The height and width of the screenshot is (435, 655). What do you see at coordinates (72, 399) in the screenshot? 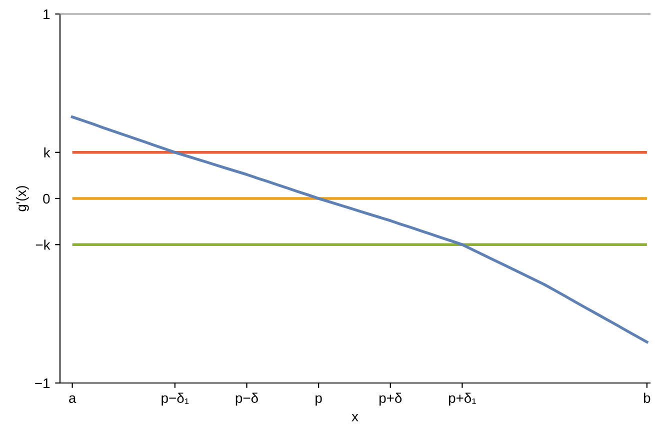
I see `x-tick-label: a` at bounding box center [72, 399].